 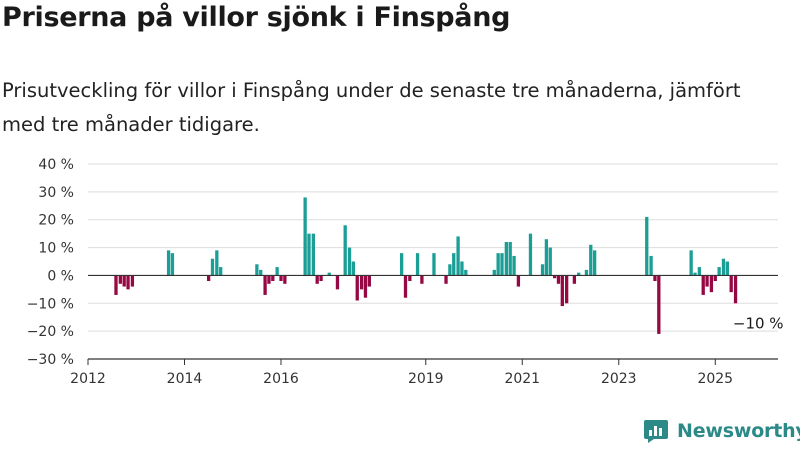 What do you see at coordinates (50, 304) in the screenshot?
I see `y-tick-label: −10 %` at bounding box center [50, 304].